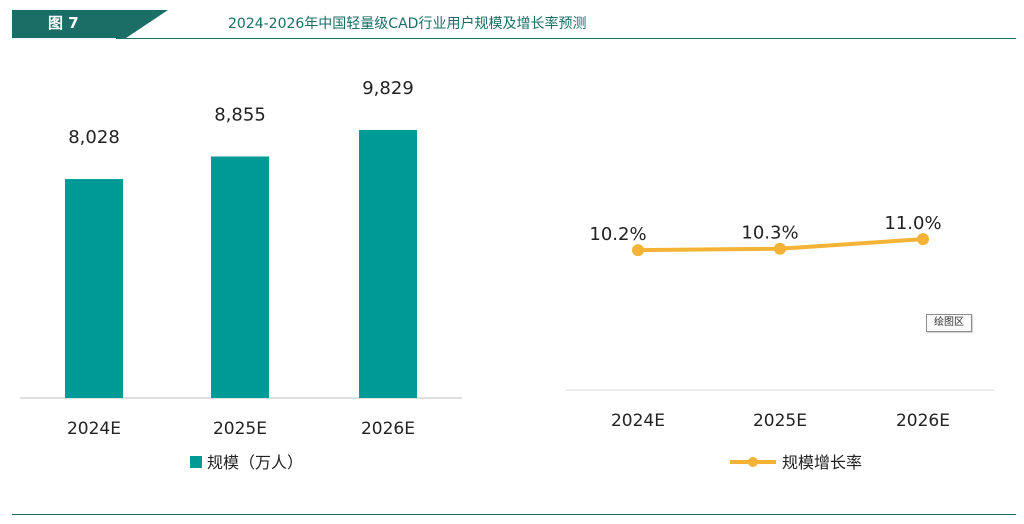 The width and height of the screenshot is (1024, 524). I want to click on bar-value-label: 8,855, so click(240, 115).